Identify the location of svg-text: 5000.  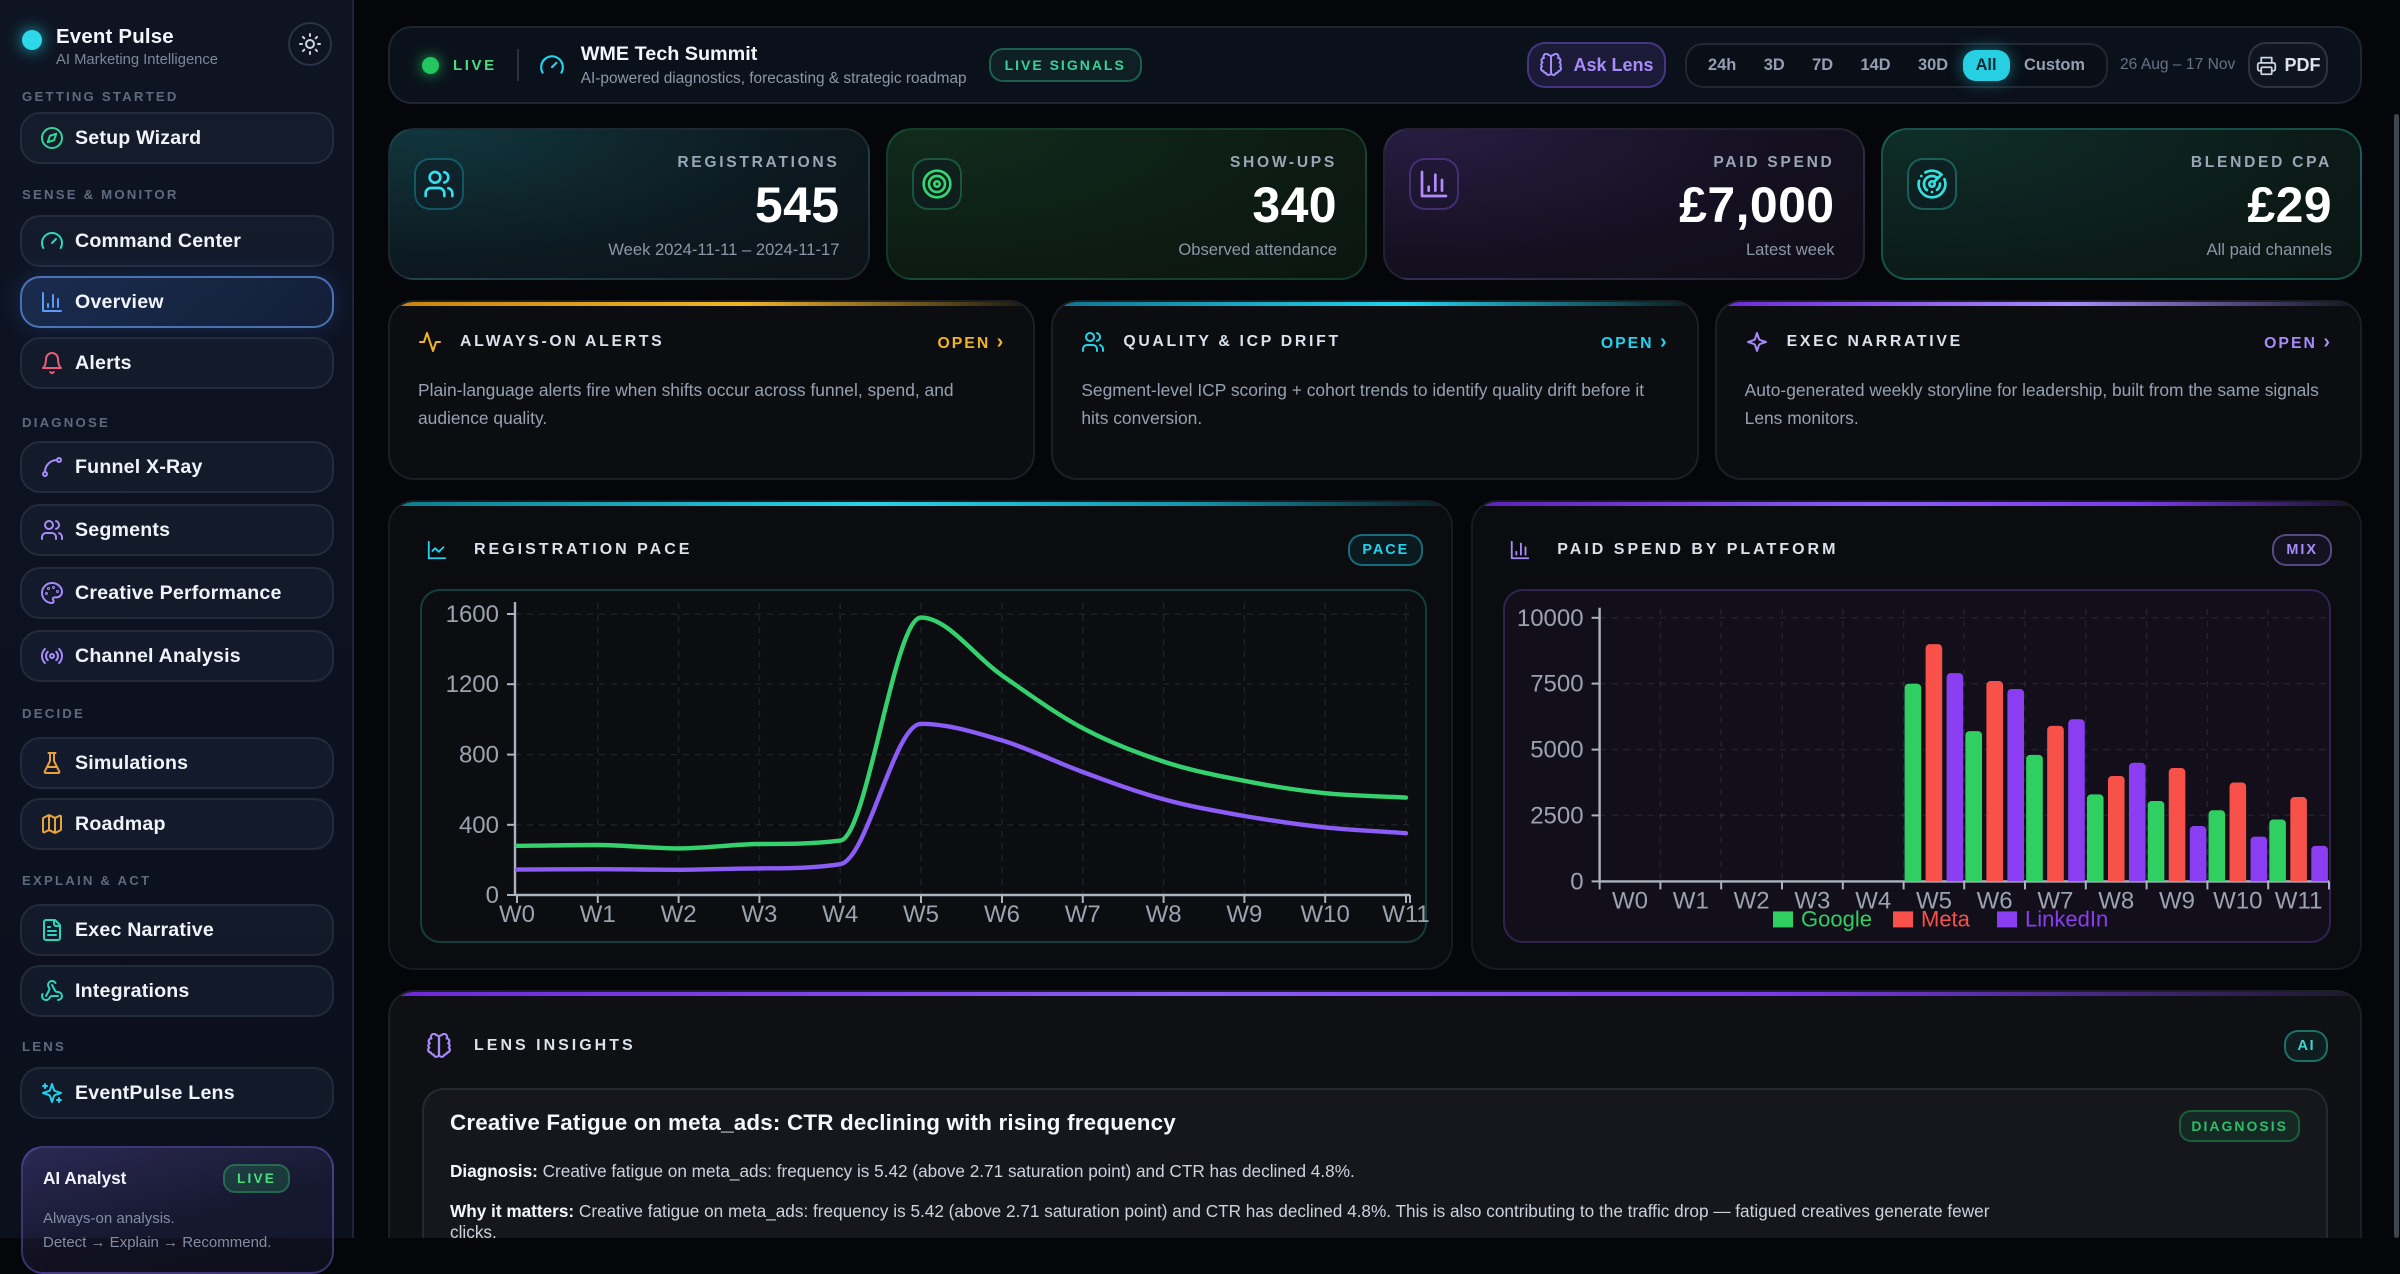
(1556, 750).